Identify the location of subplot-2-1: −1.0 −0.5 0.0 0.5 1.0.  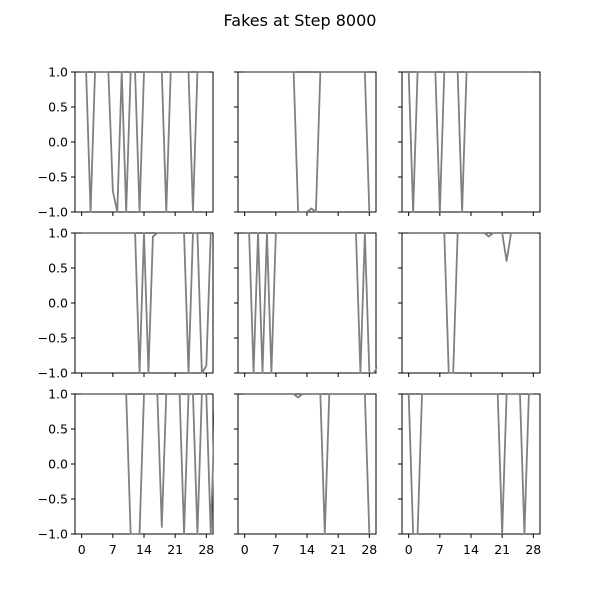
(126, 303).